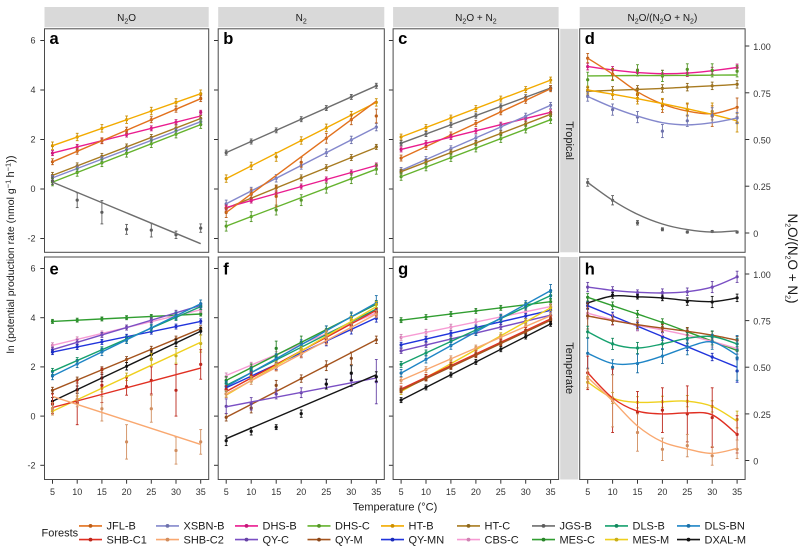 The image size is (800, 547). What do you see at coordinates (402, 39) in the screenshot?
I see `svg-text: c` at bounding box center [402, 39].